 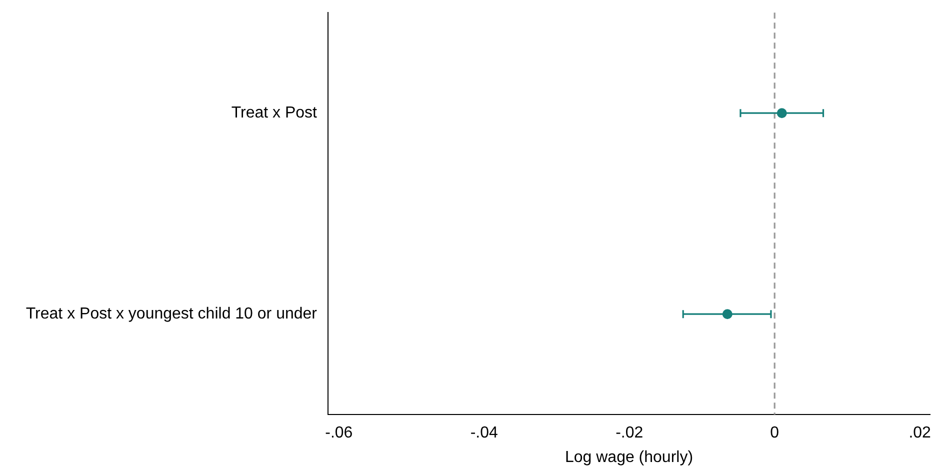 What do you see at coordinates (630, 433) in the screenshot?
I see `x-tick-label: -.02` at bounding box center [630, 433].